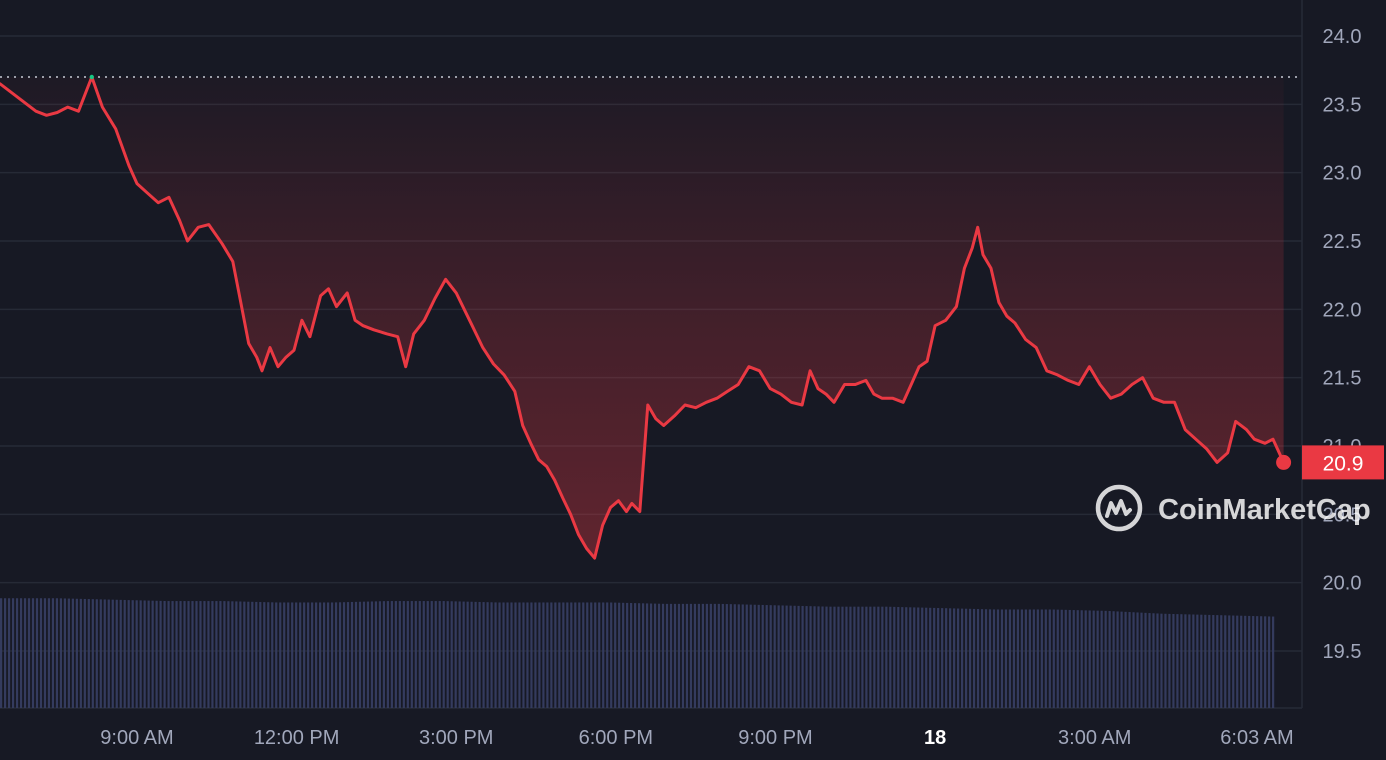 Image resolution: width=1386 pixels, height=760 pixels. Describe the element at coordinates (1342, 174) in the screenshot. I see `y-tick-label: 23.0` at that location.